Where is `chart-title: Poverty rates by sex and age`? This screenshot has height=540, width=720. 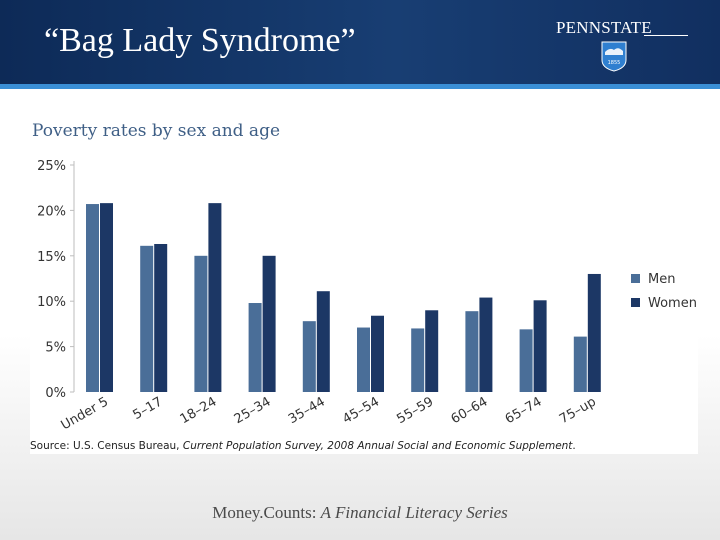
chart-title: Poverty rates by sex and age is located at coordinates (156, 131).